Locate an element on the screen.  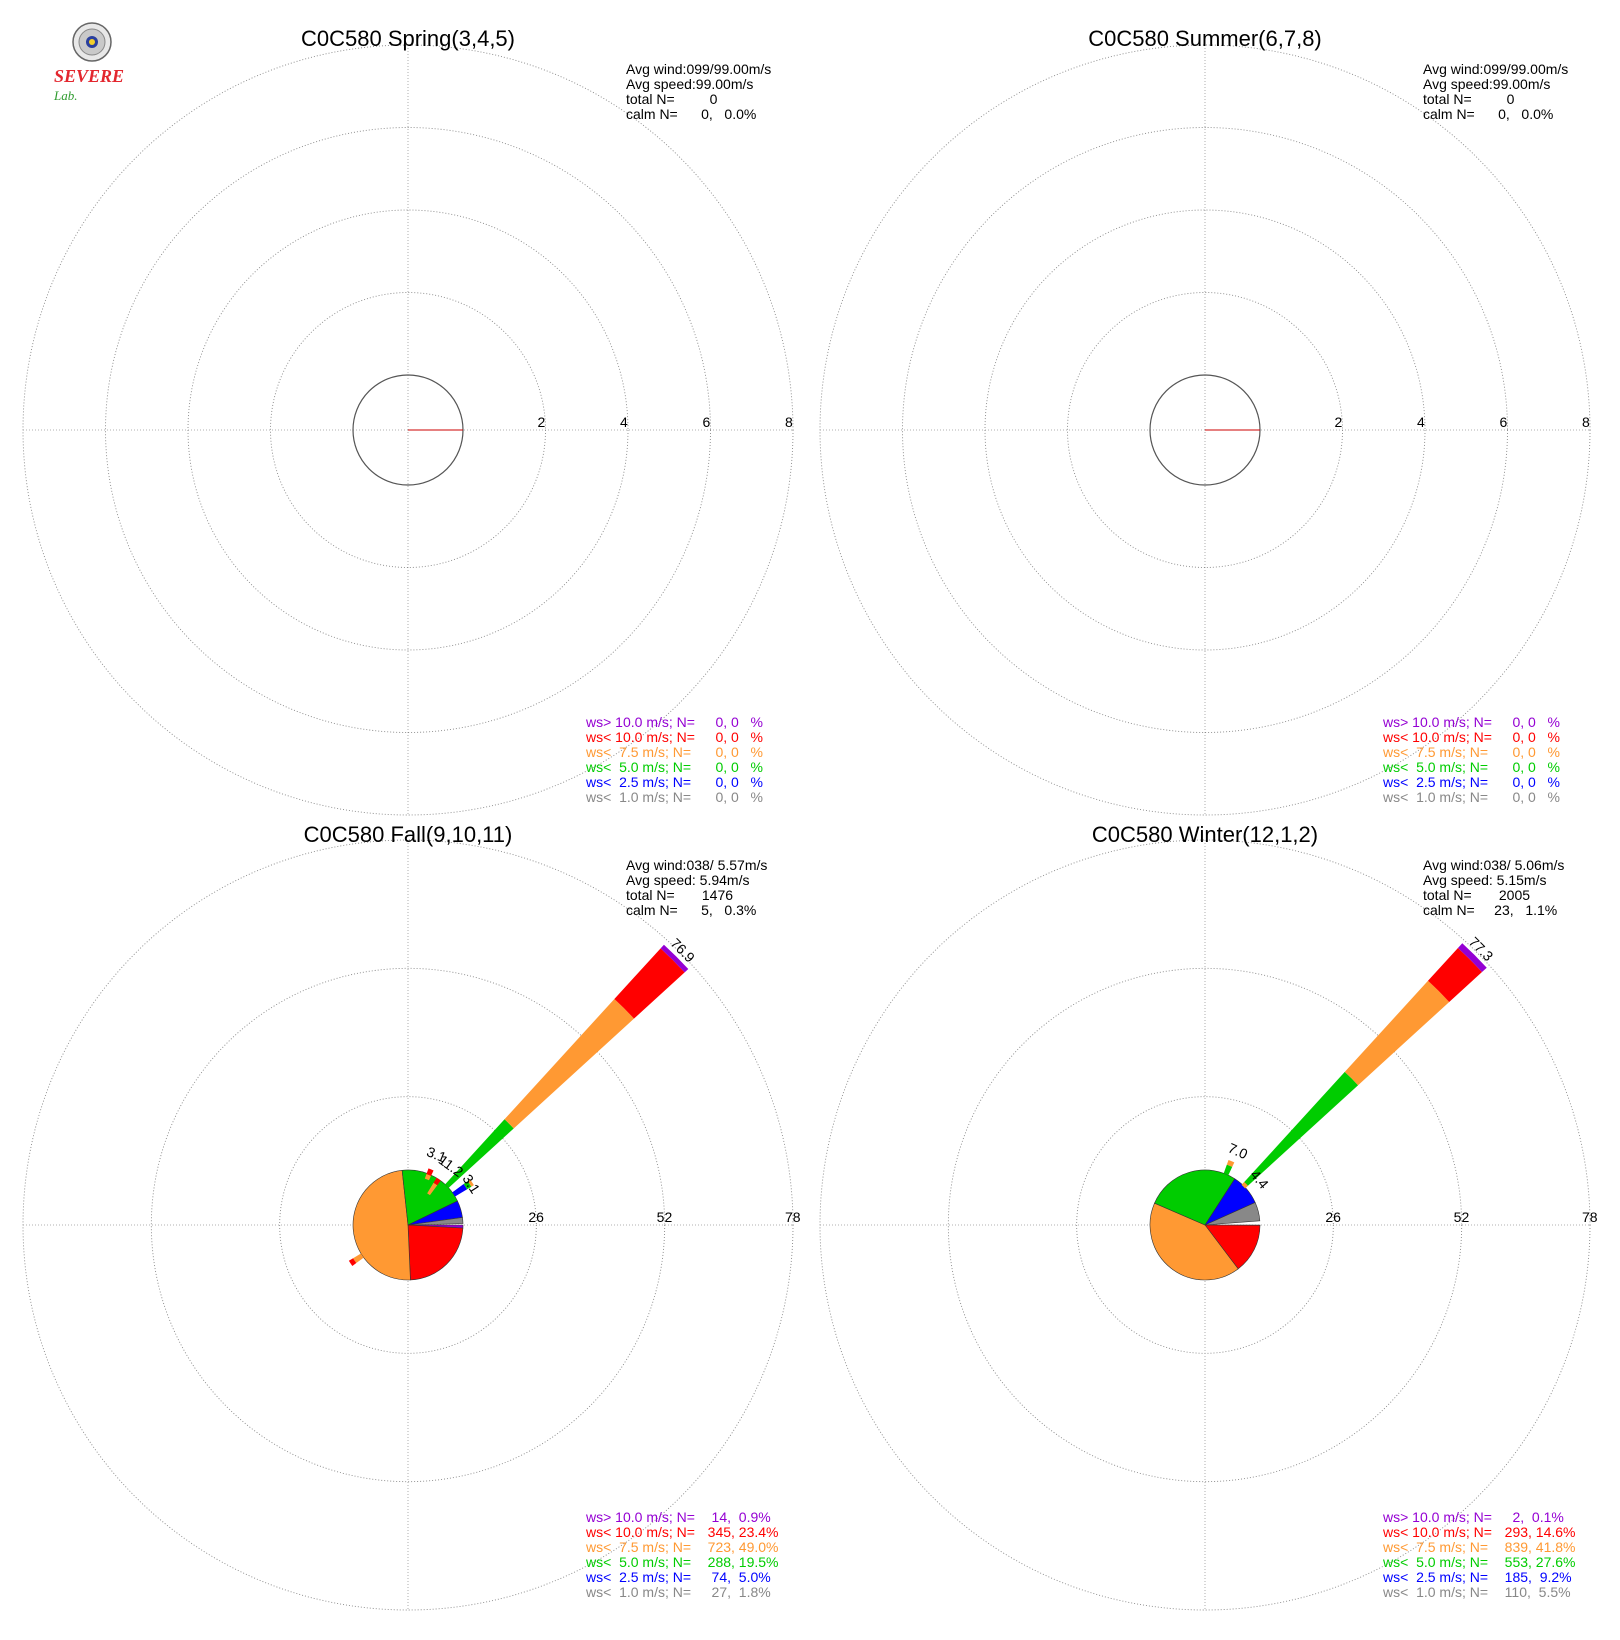
legend-value-ws_lt_5: 288, 19.5% is located at coordinates (737, 1562).